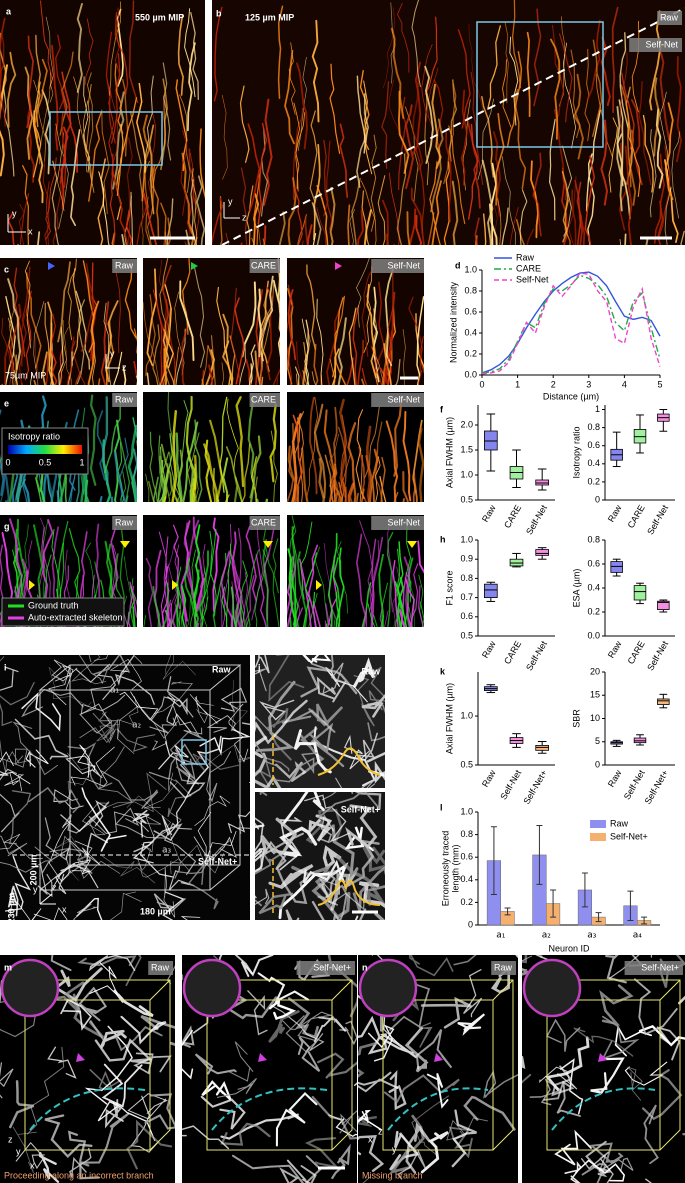 This screenshot has height=1183, width=685. I want to click on axis-letter: z, so click(124, 367).